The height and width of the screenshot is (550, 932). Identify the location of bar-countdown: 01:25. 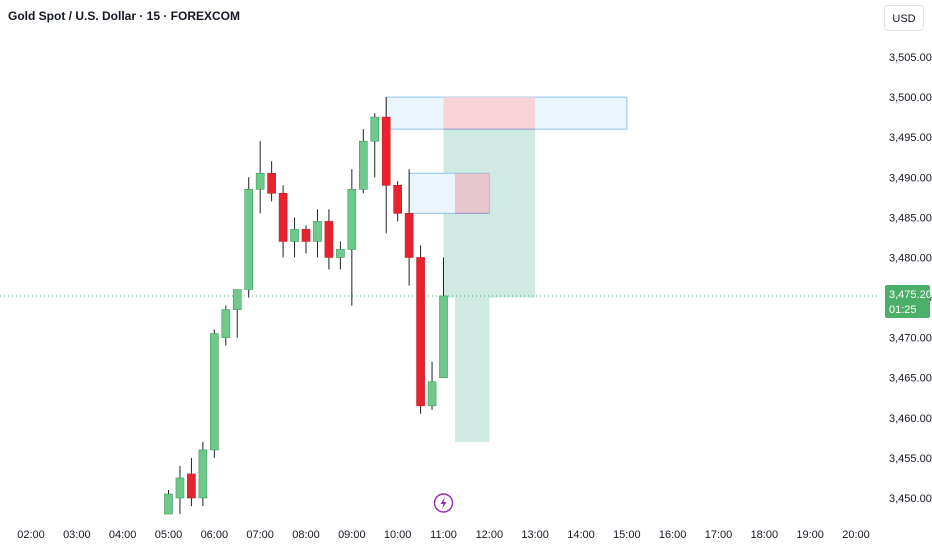
(903, 310).